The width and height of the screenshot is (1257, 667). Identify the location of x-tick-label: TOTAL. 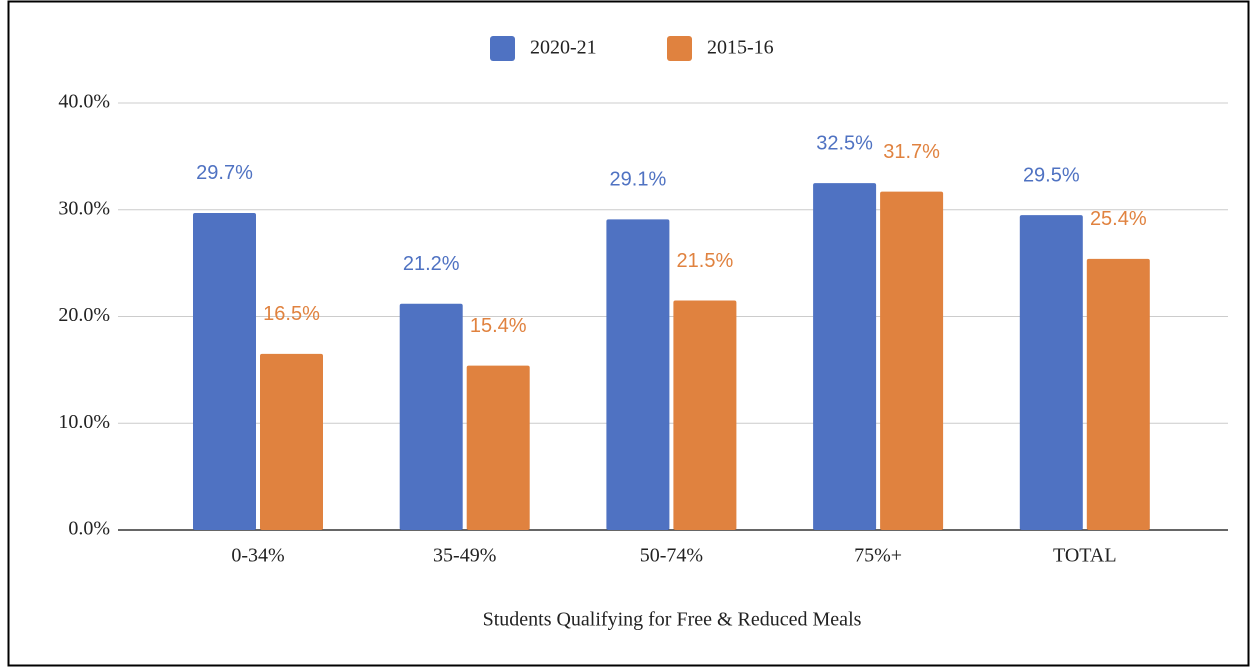
(1085, 556).